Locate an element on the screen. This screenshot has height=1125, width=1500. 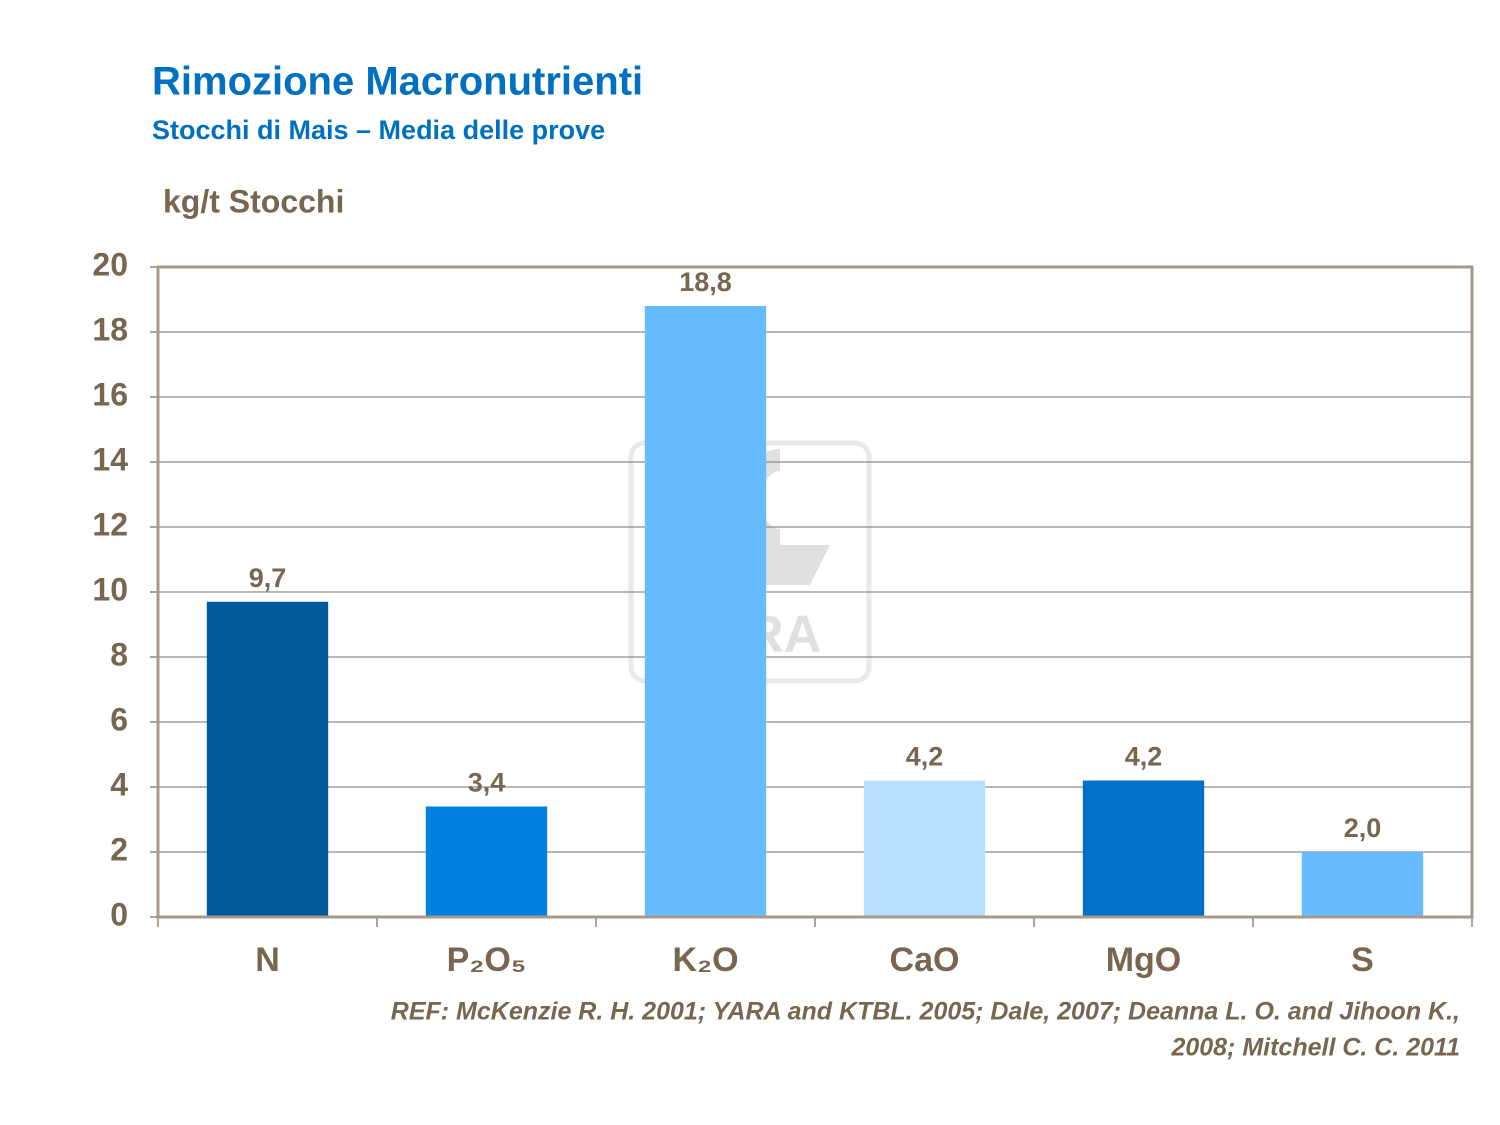
value-label: 9,7 is located at coordinates (268, 578).